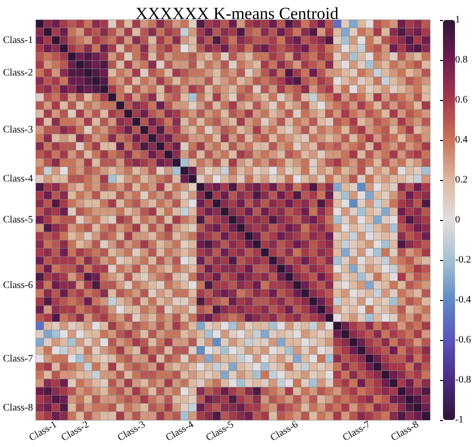 The height and width of the screenshot is (447, 474). Describe the element at coordinates (461, 100) in the screenshot. I see `color-bar-label: 0.6` at that location.